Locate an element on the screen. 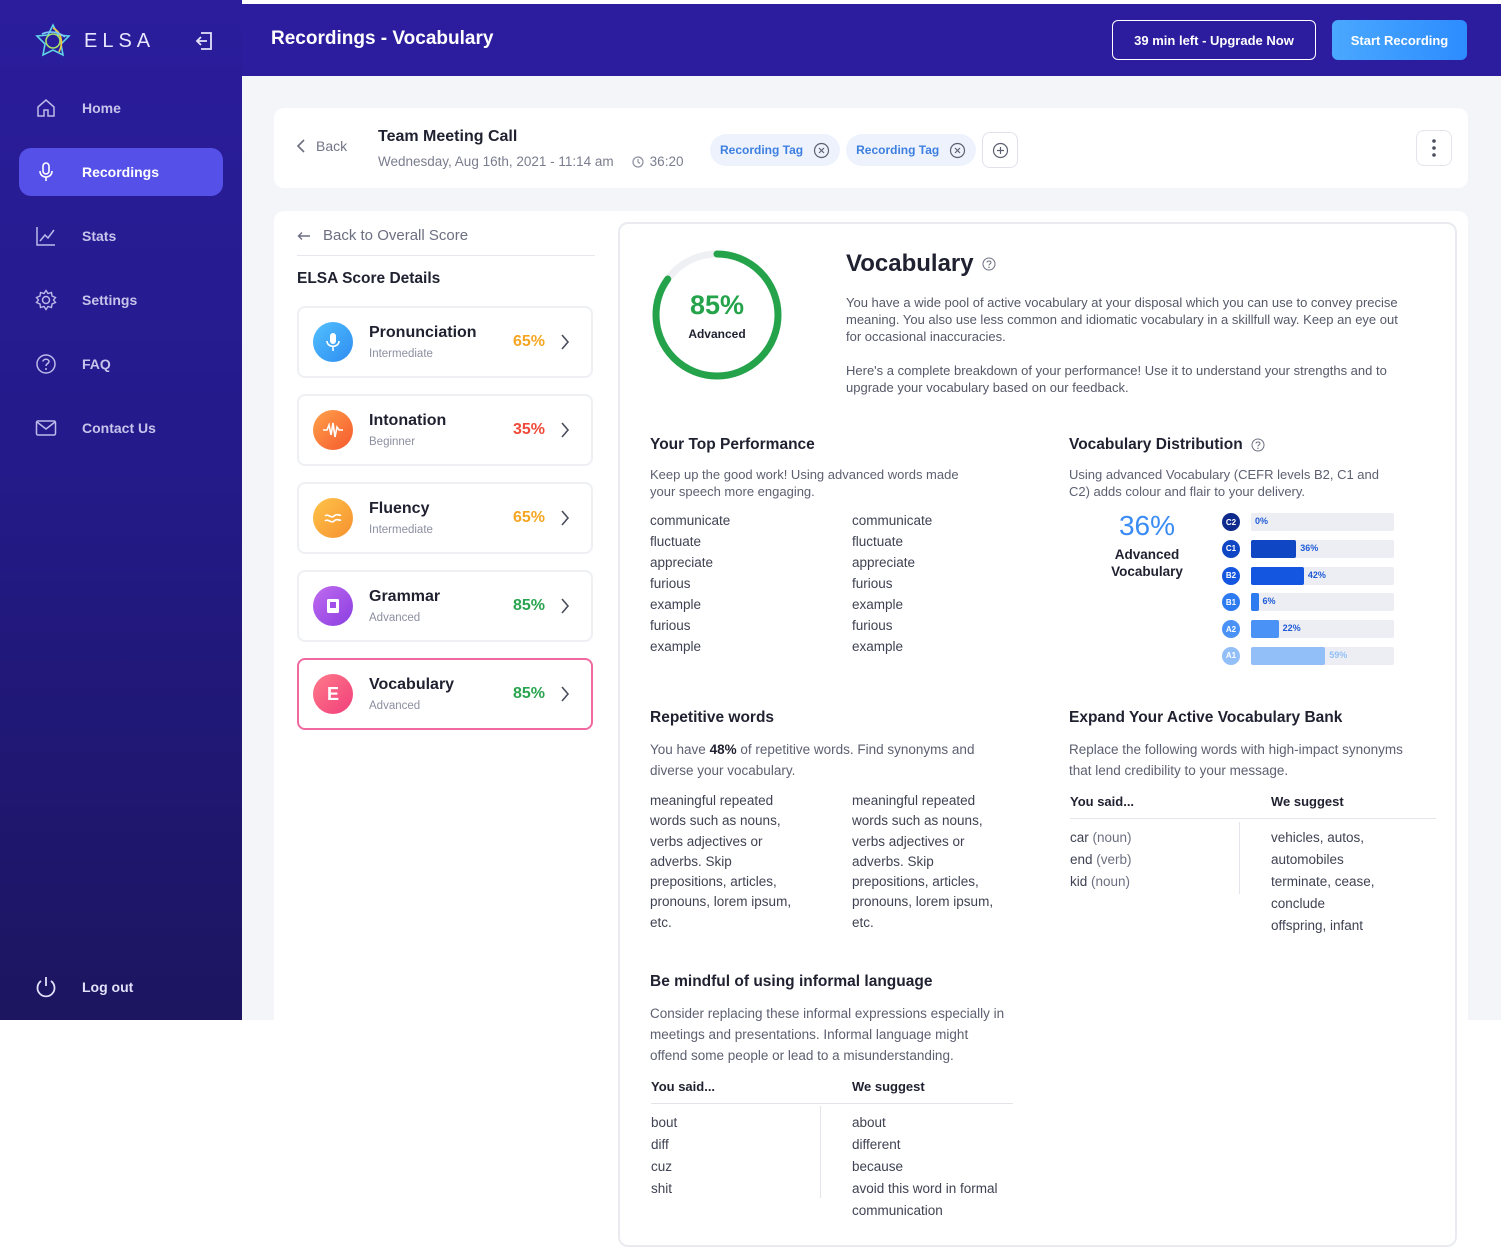 This screenshot has height=1255, width=1501. plus-circle-icon is located at coordinates (1000, 150).